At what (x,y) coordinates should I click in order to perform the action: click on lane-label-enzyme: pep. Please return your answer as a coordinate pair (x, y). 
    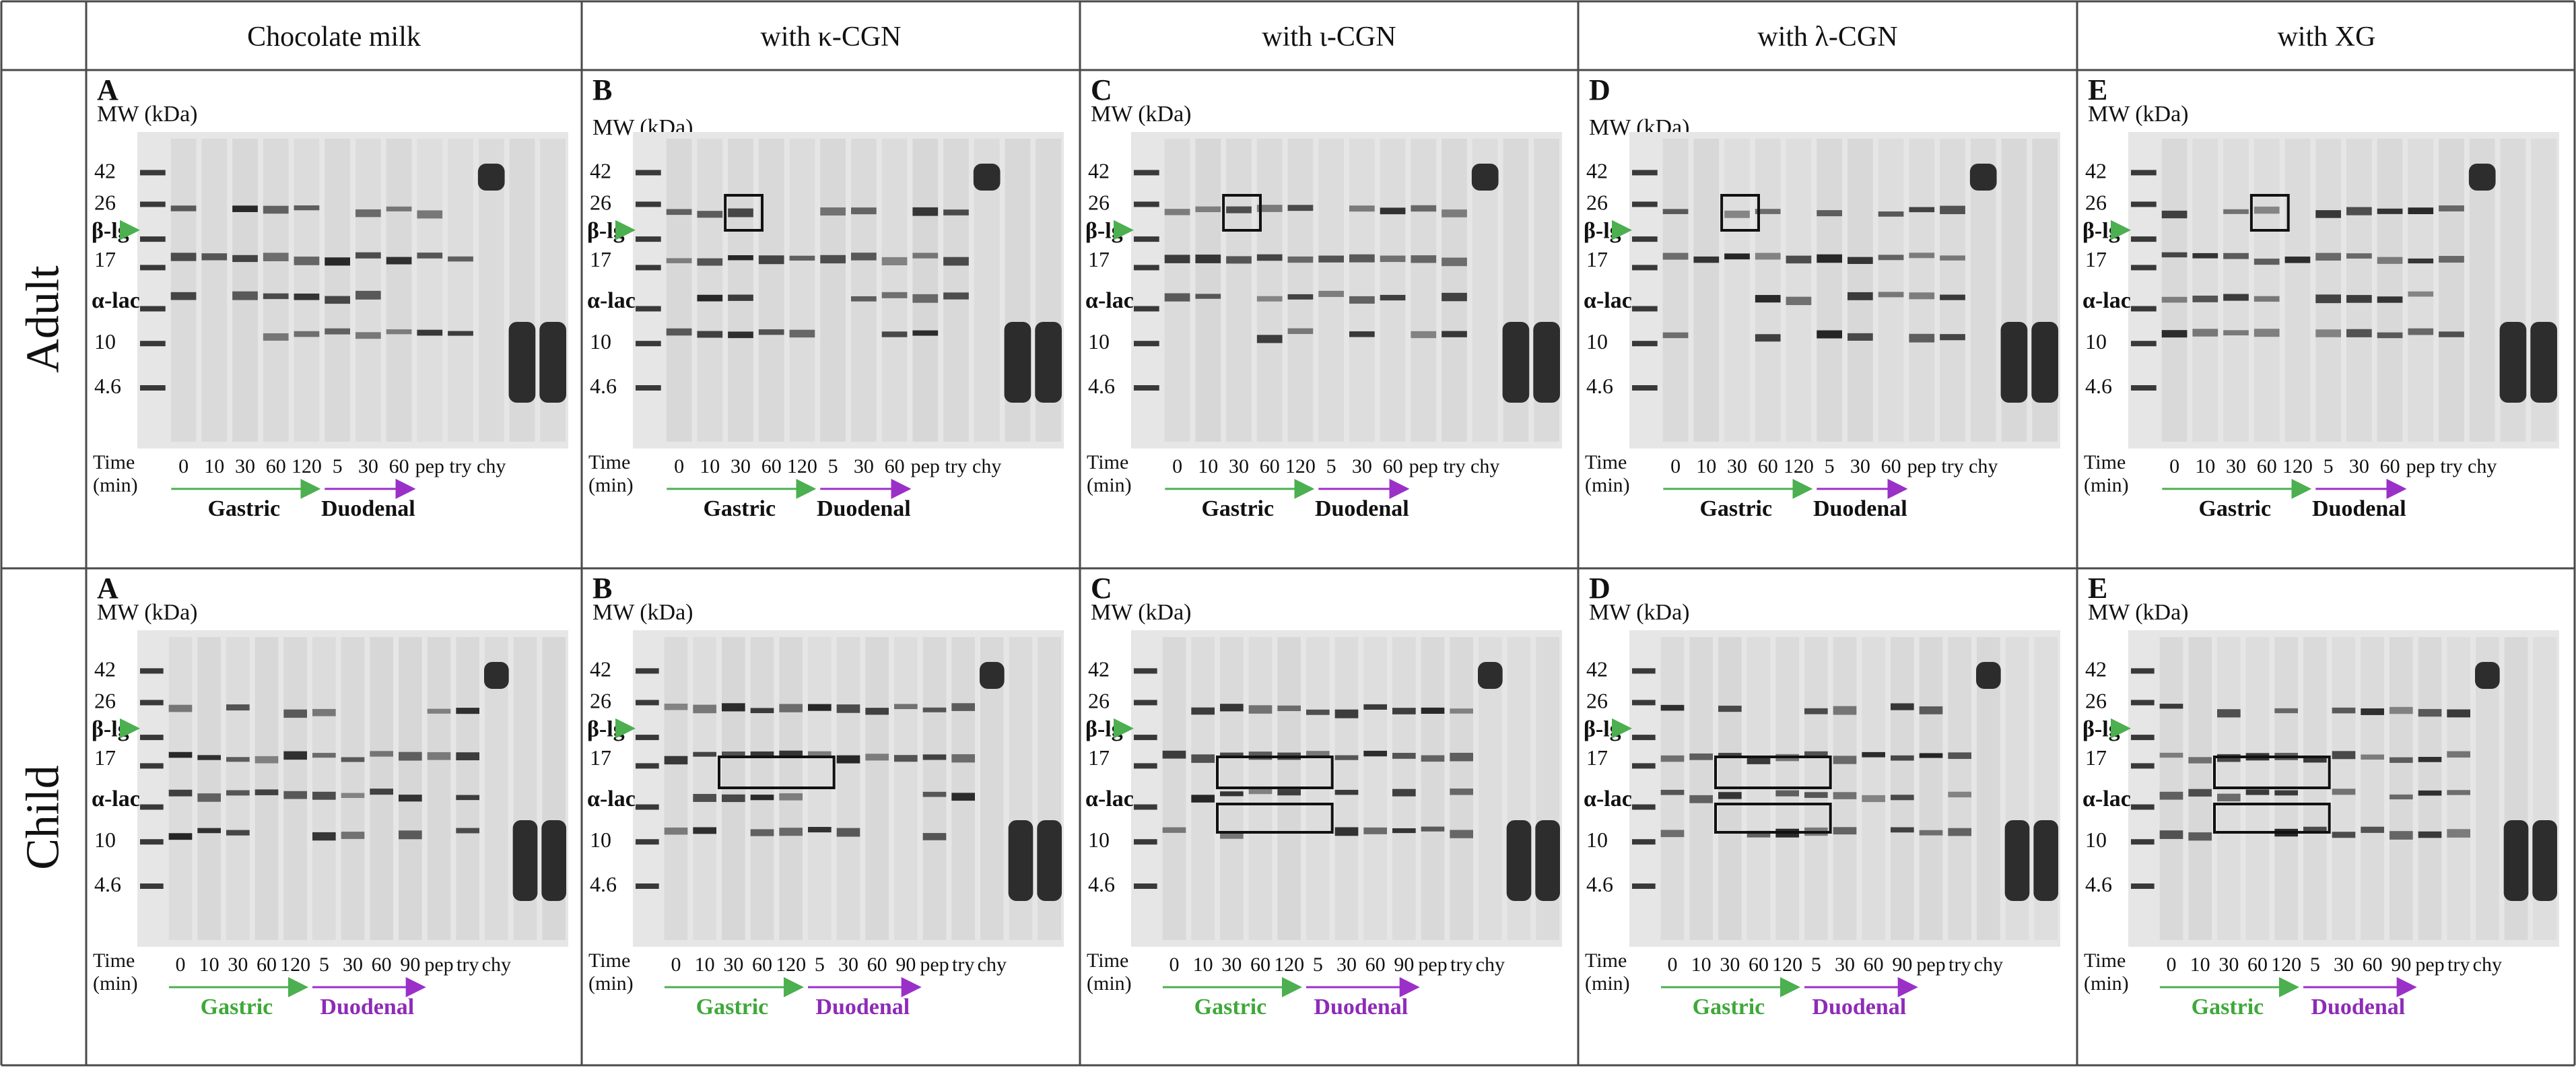
    Looking at the image, I should click on (1931, 965).